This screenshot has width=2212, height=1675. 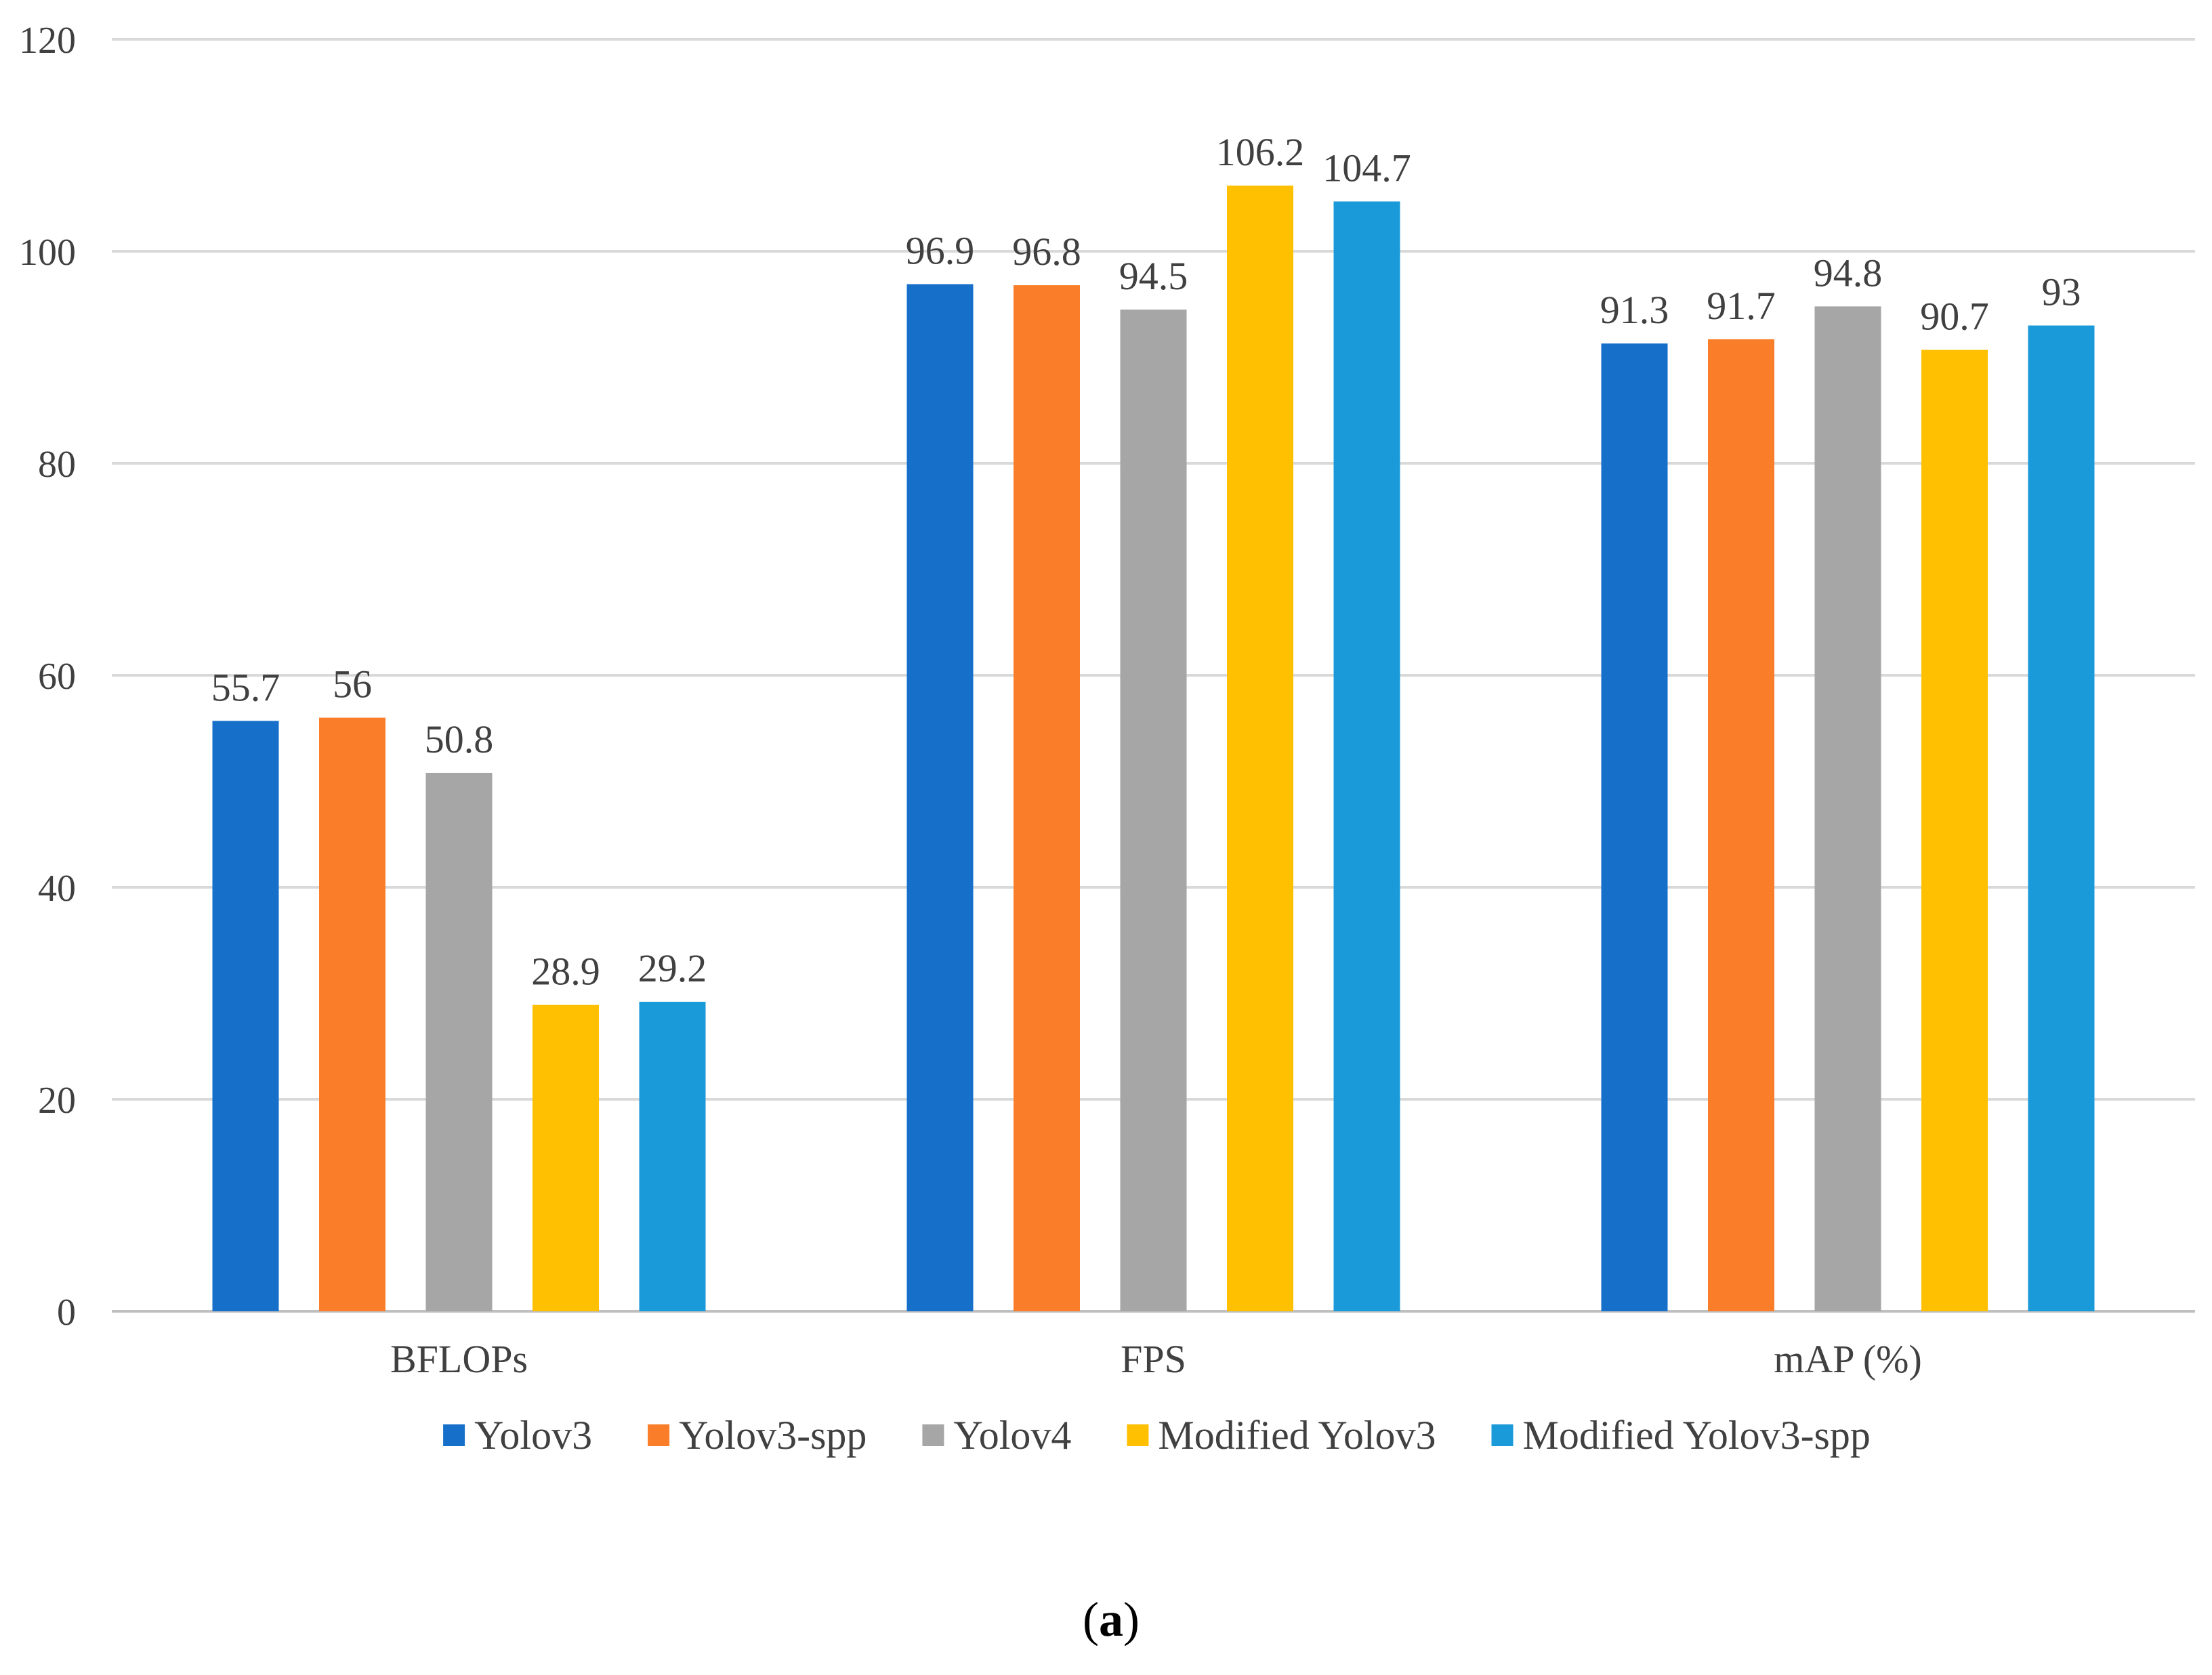 I want to click on caption-close: ), so click(x=1131, y=1619).